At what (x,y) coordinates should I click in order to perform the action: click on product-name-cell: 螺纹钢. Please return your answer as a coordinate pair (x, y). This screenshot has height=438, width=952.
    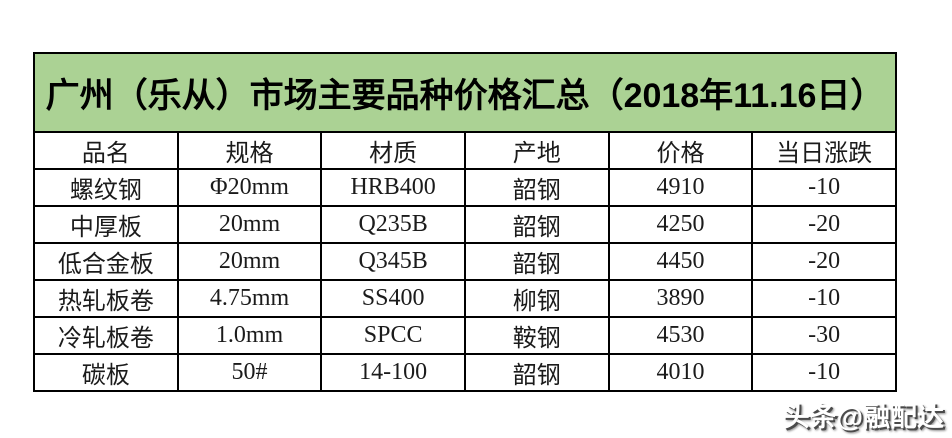
    Looking at the image, I should click on (106, 187).